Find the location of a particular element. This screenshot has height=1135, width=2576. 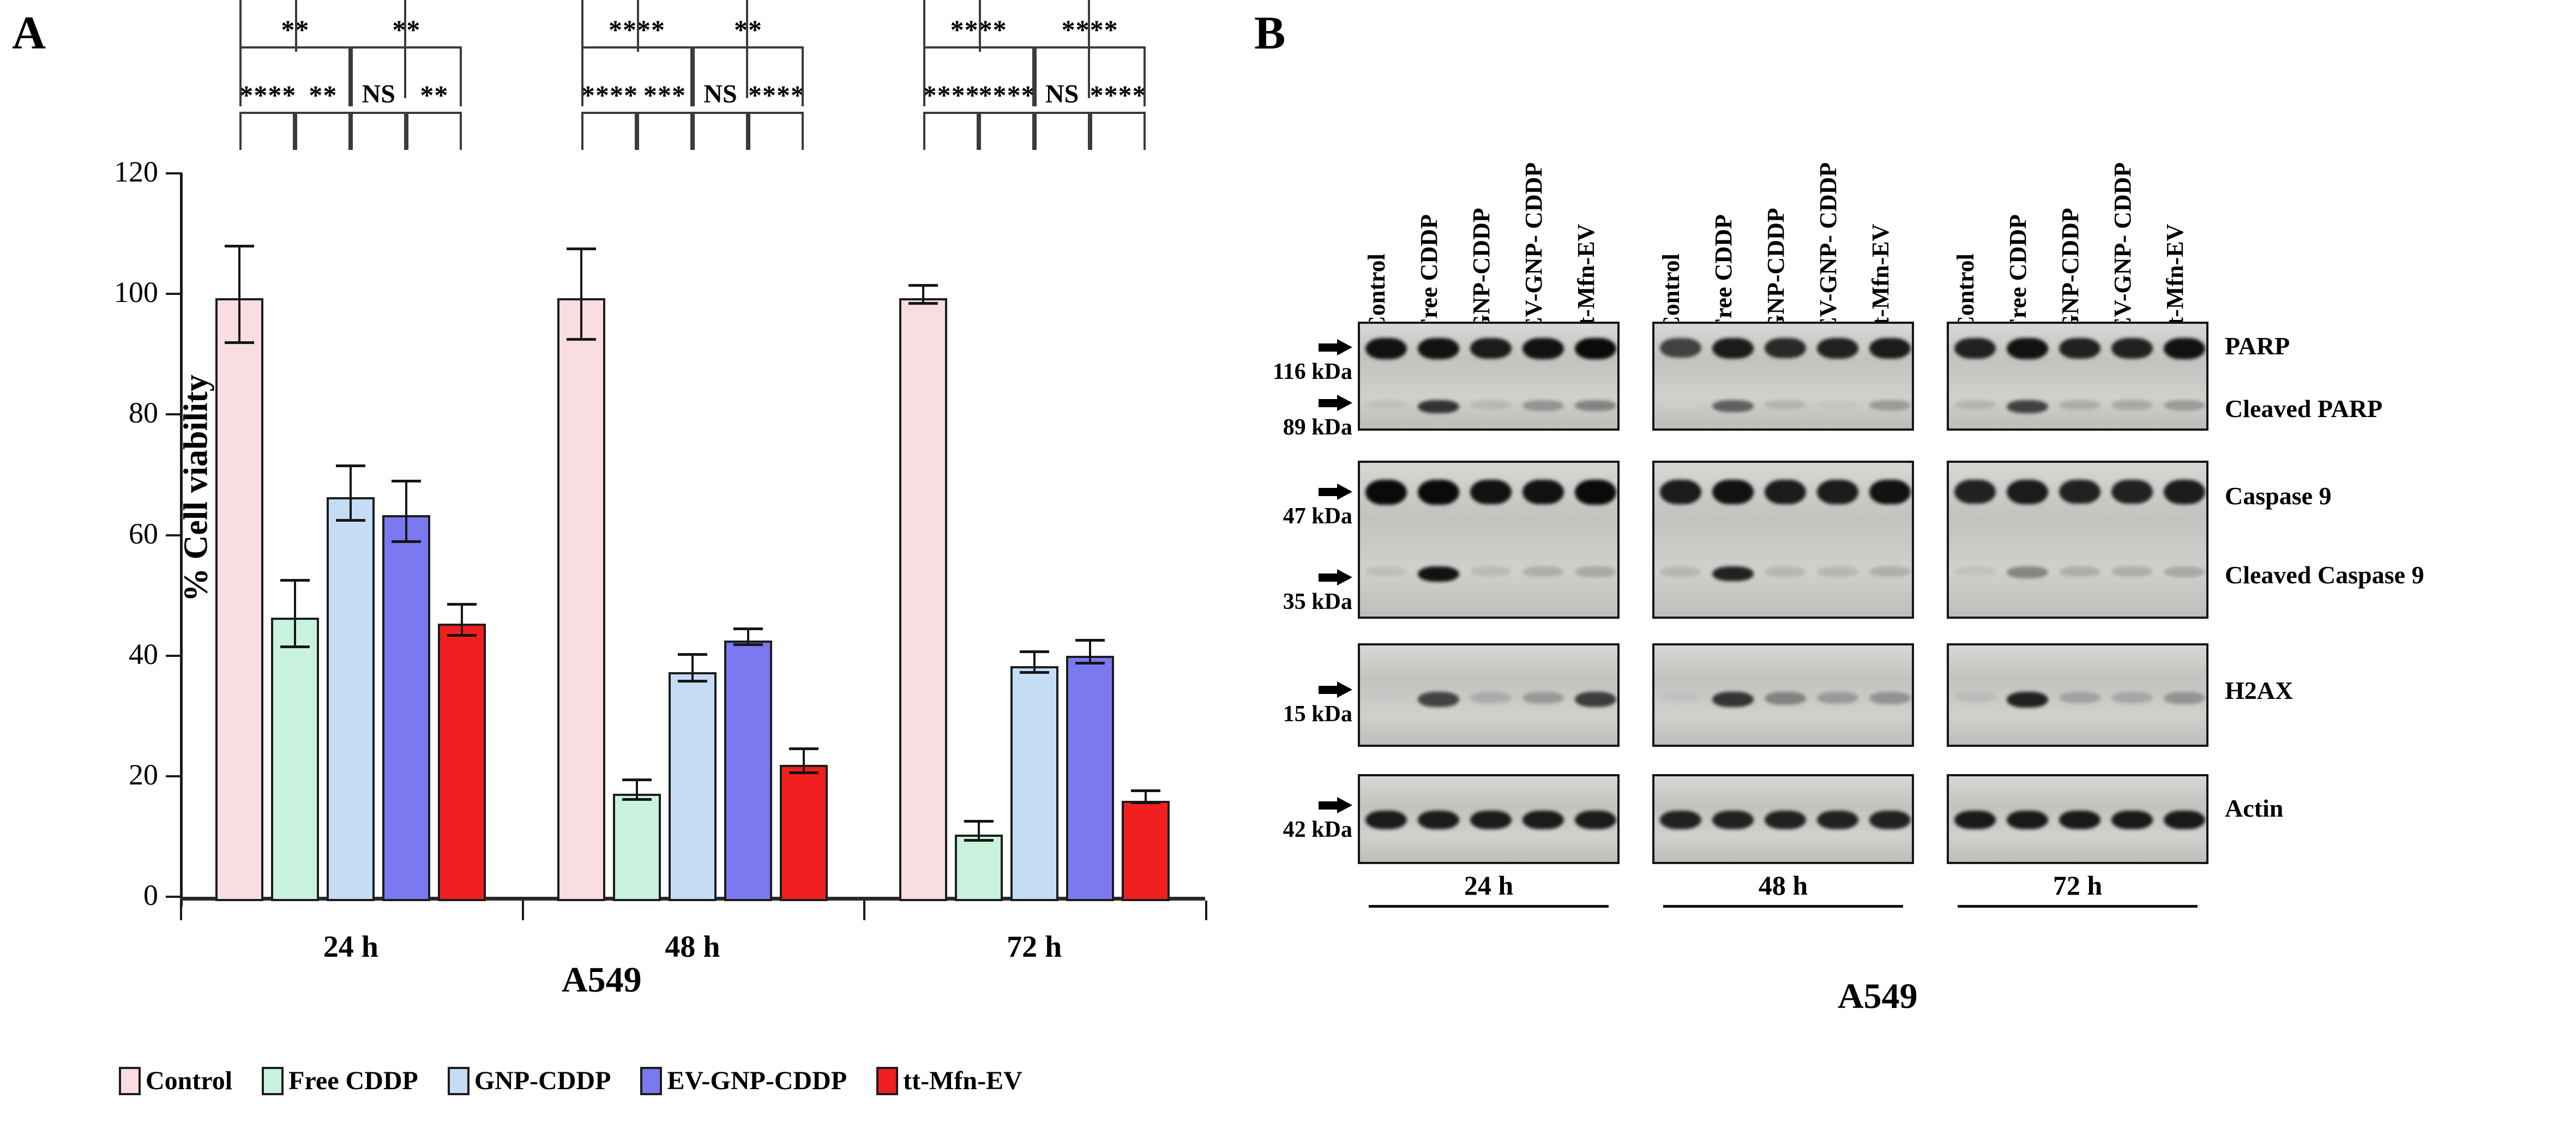

arrow-head is located at coordinates (1344, 347).